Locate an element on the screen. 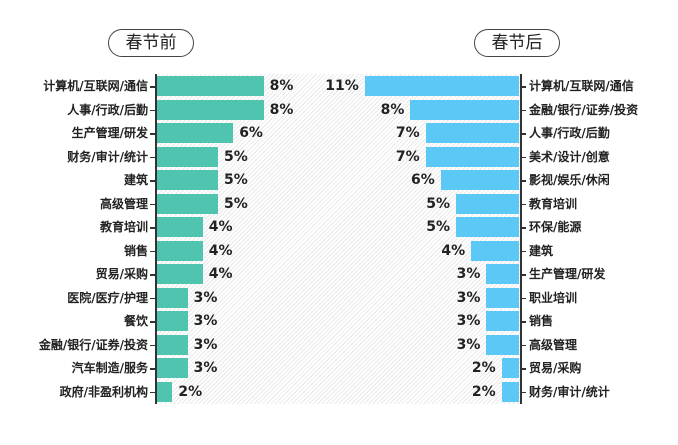 The width and height of the screenshot is (678, 445). category-label: 影视/娱乐/休闲 is located at coordinates (569, 180).